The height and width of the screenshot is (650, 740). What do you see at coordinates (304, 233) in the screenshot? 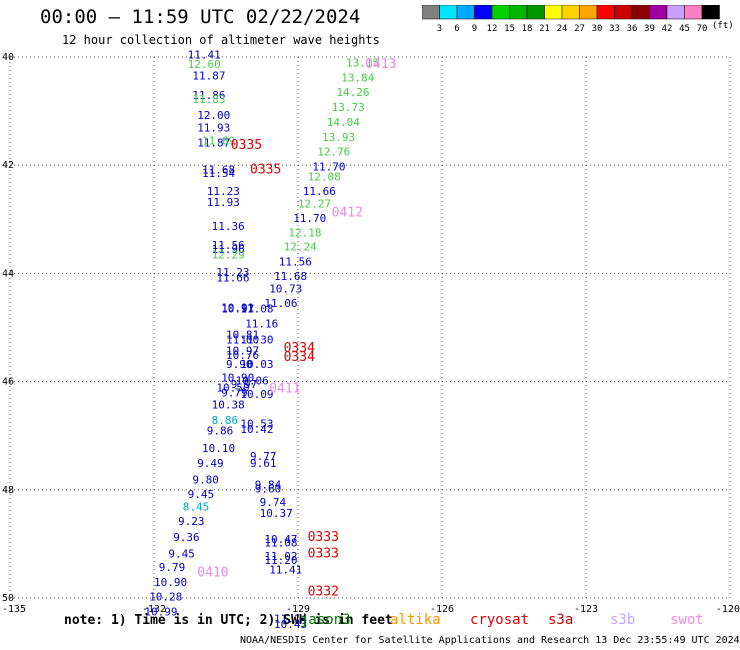
I see `wave-height-value: 12.18` at bounding box center [304, 233].